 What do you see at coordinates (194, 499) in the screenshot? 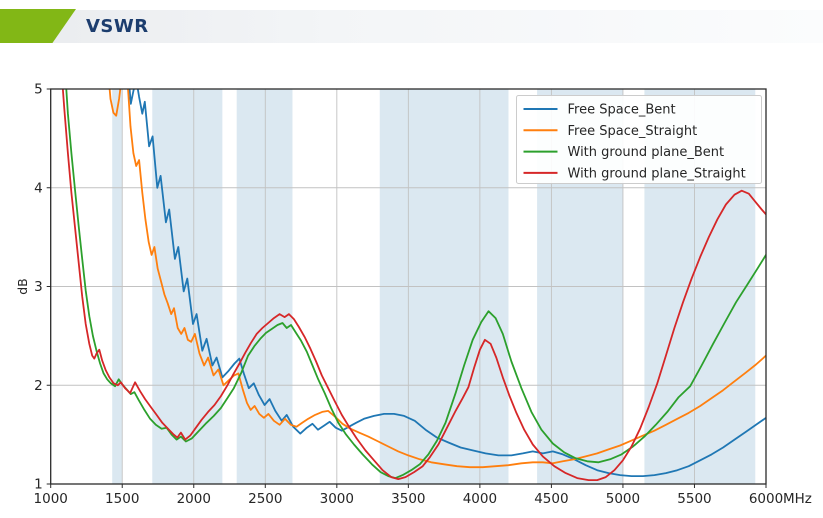
I see `x-tick-label-2000: 2000` at bounding box center [194, 499].